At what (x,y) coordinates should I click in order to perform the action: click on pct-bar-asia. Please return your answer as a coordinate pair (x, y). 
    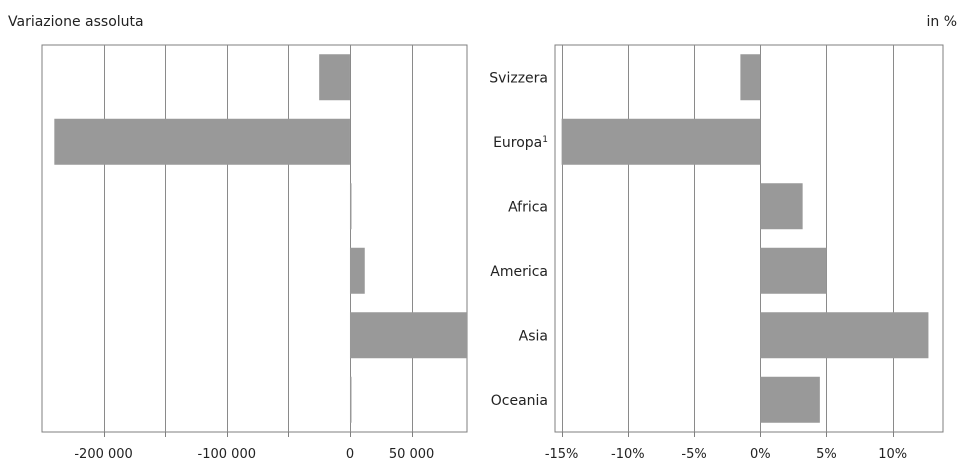
    Looking at the image, I should click on (844, 335).